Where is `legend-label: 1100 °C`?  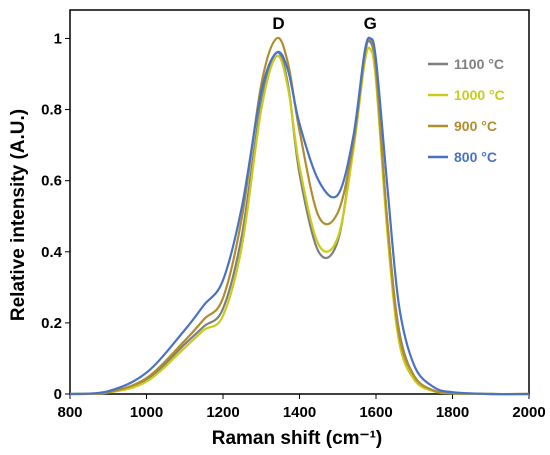
legend-label: 1100 °C is located at coordinates (479, 64).